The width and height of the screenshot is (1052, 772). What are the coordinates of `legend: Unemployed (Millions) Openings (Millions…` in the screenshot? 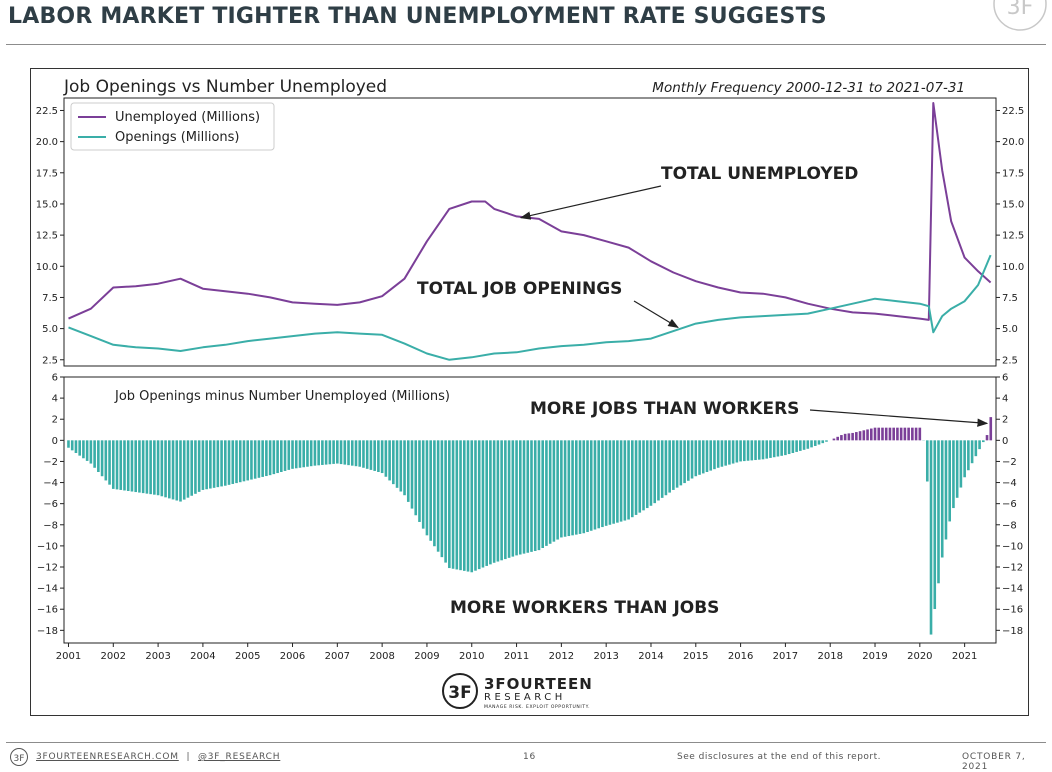 It's located at (172, 126).